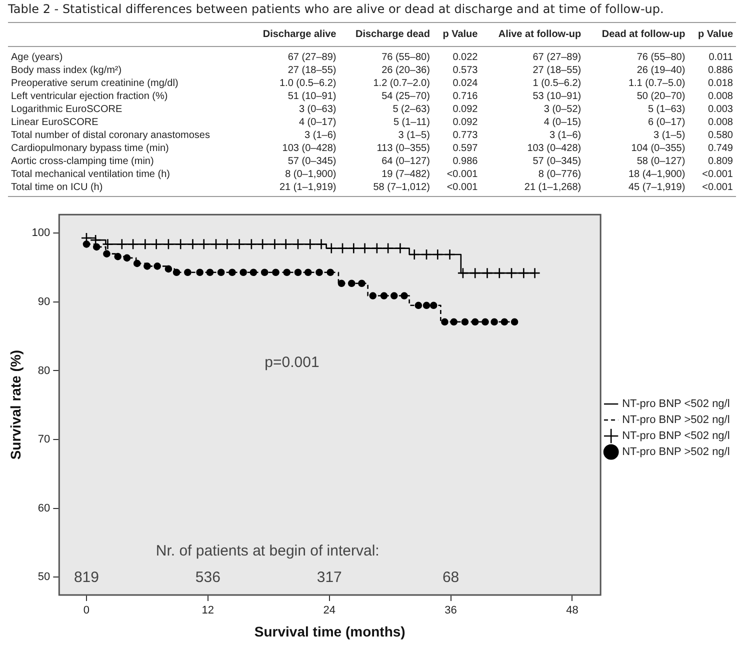  What do you see at coordinates (661, 70) in the screenshot?
I see `text: 26 (19–40)` at bounding box center [661, 70].